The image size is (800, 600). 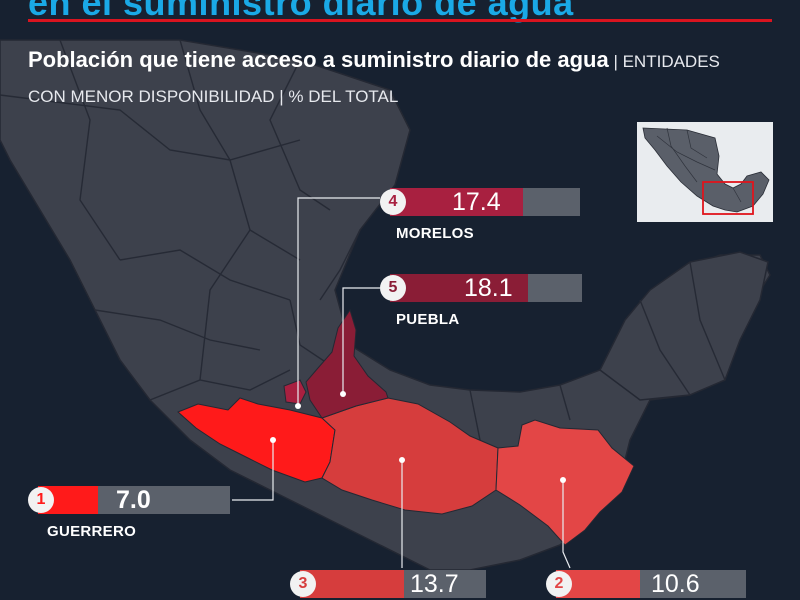 I want to click on subtitle-sep-1: |, so click(x=615, y=61).